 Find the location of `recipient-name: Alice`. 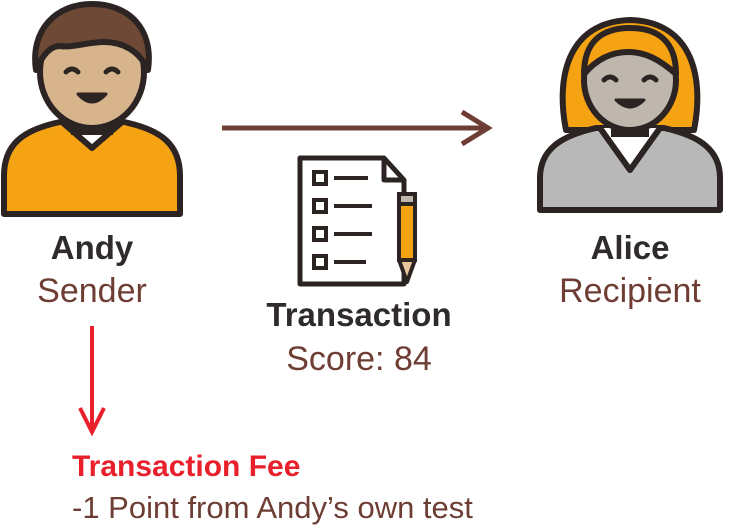

recipient-name: Alice is located at coordinates (630, 247).